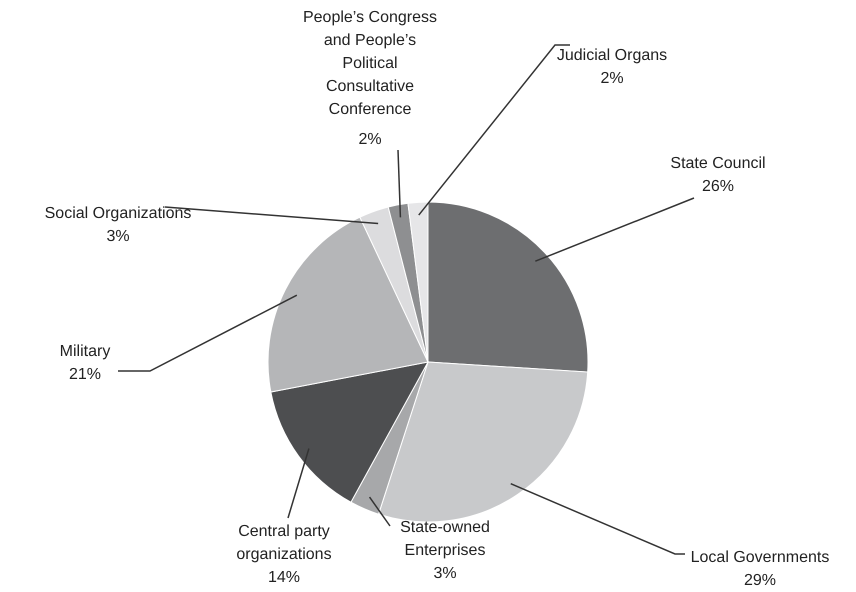 The width and height of the screenshot is (856, 592). Describe the element at coordinates (370, 63) in the screenshot. I see `slice-label: People’s Congress and People’s Political Consultative Conference` at that location.